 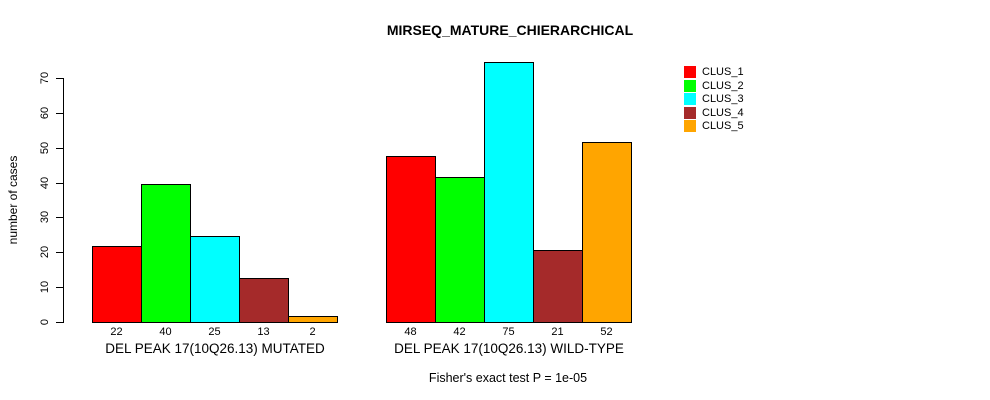 I want to click on bar-value-label: 13, so click(x=263, y=332).